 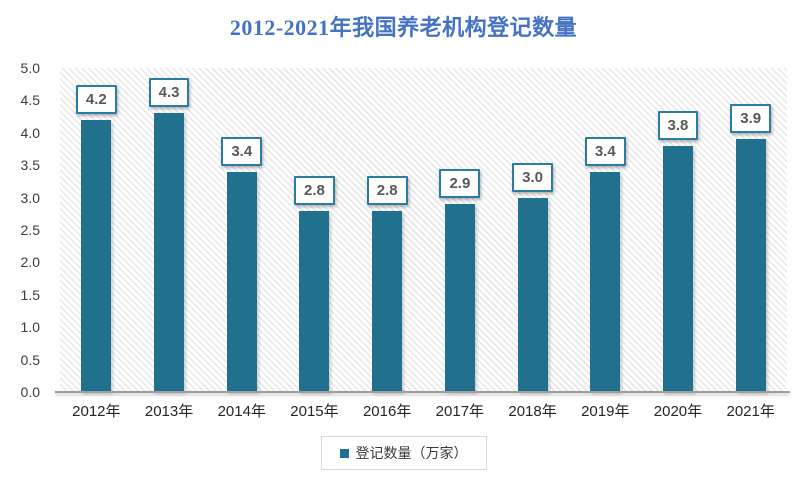 I want to click on x-tick-label: 2015年, so click(x=314, y=411).